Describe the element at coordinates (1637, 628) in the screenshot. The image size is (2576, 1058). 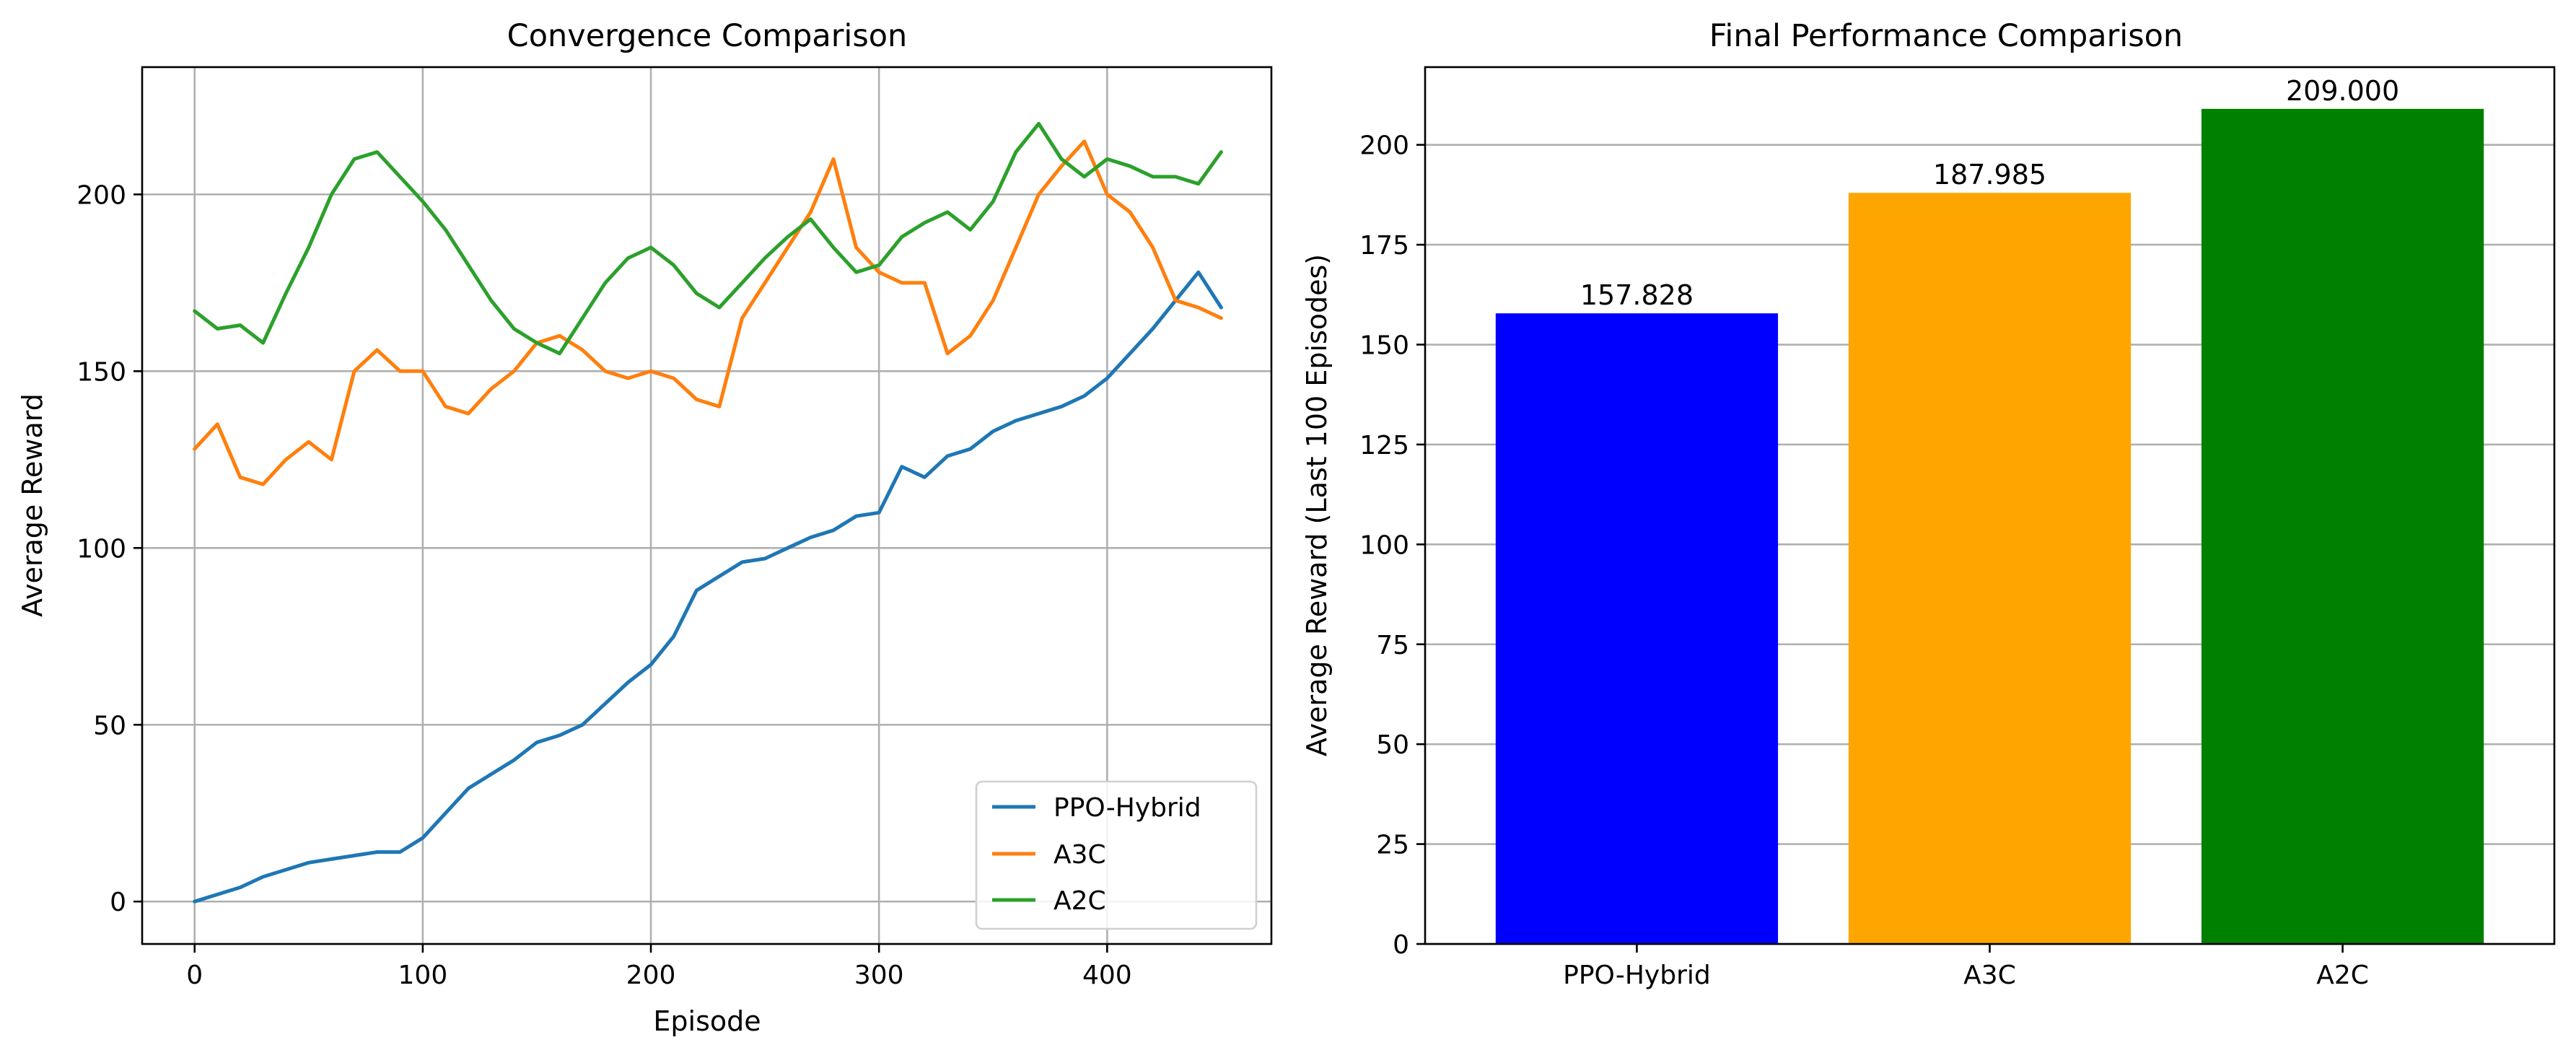
I see `bar-ppo-hybrid` at that location.